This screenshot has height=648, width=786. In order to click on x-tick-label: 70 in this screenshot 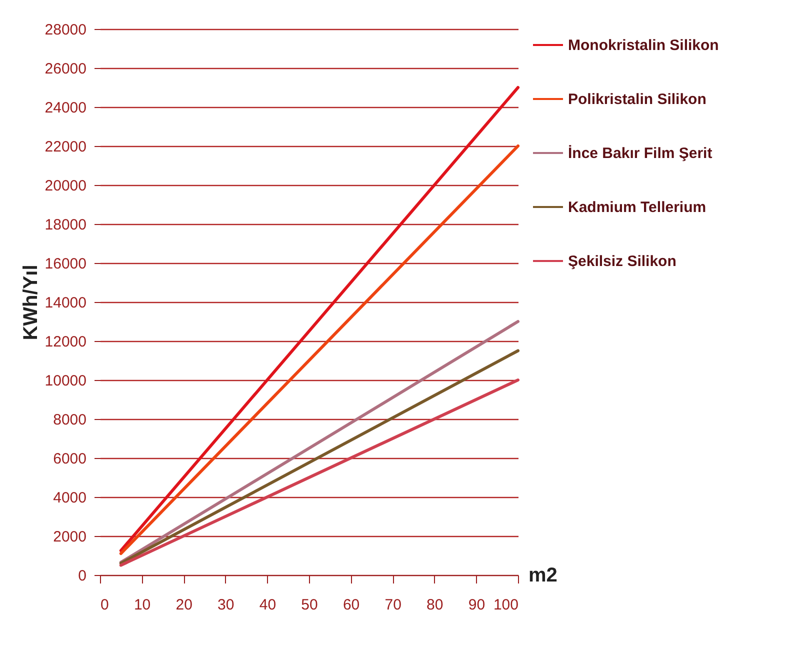, I will do `click(393, 605)`.